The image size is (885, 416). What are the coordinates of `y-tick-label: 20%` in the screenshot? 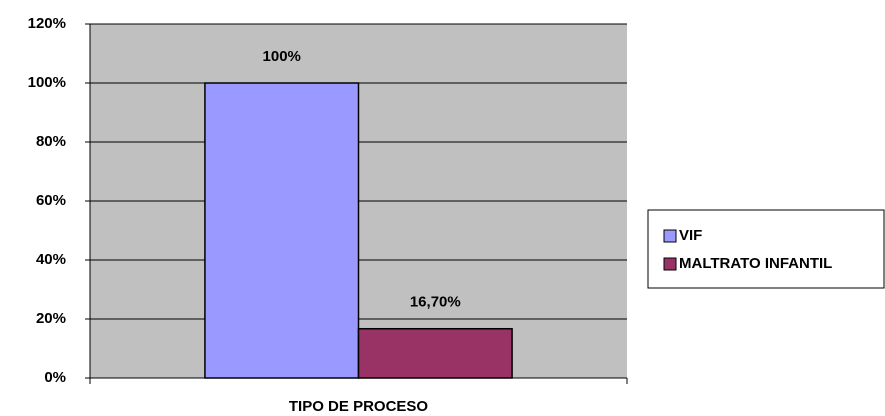 It's located at (51, 318).